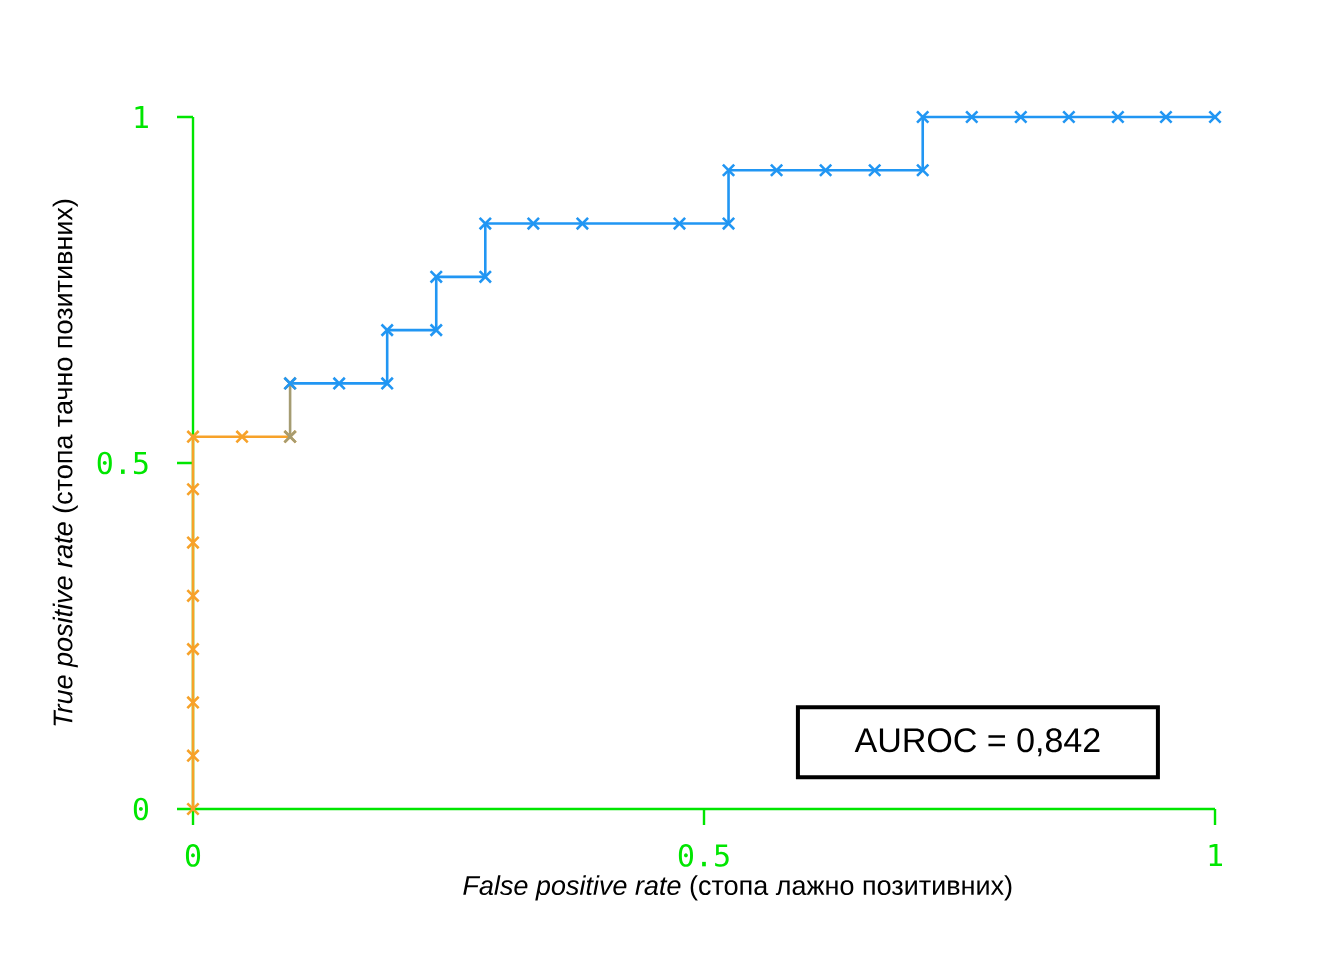 The image size is (1338, 979). Describe the element at coordinates (737, 888) in the screenshot. I see `x-axis-title: False positive rate (стопа лажно позитивних)` at that location.